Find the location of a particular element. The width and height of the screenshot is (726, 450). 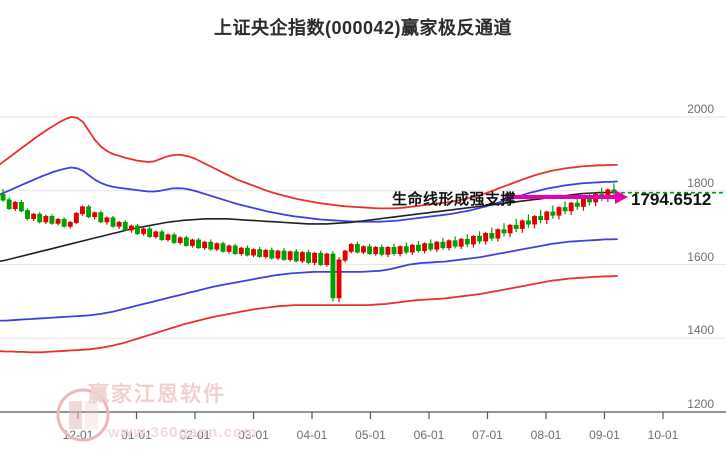

y-tick-label-1600: 1600 is located at coordinates (700, 256).